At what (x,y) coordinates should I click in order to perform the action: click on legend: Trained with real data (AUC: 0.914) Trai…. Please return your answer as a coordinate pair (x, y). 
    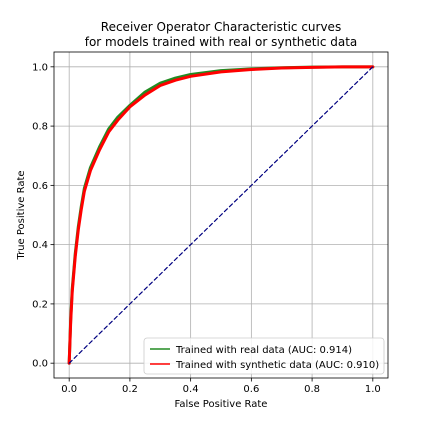
    Looking at the image, I should click on (264, 356).